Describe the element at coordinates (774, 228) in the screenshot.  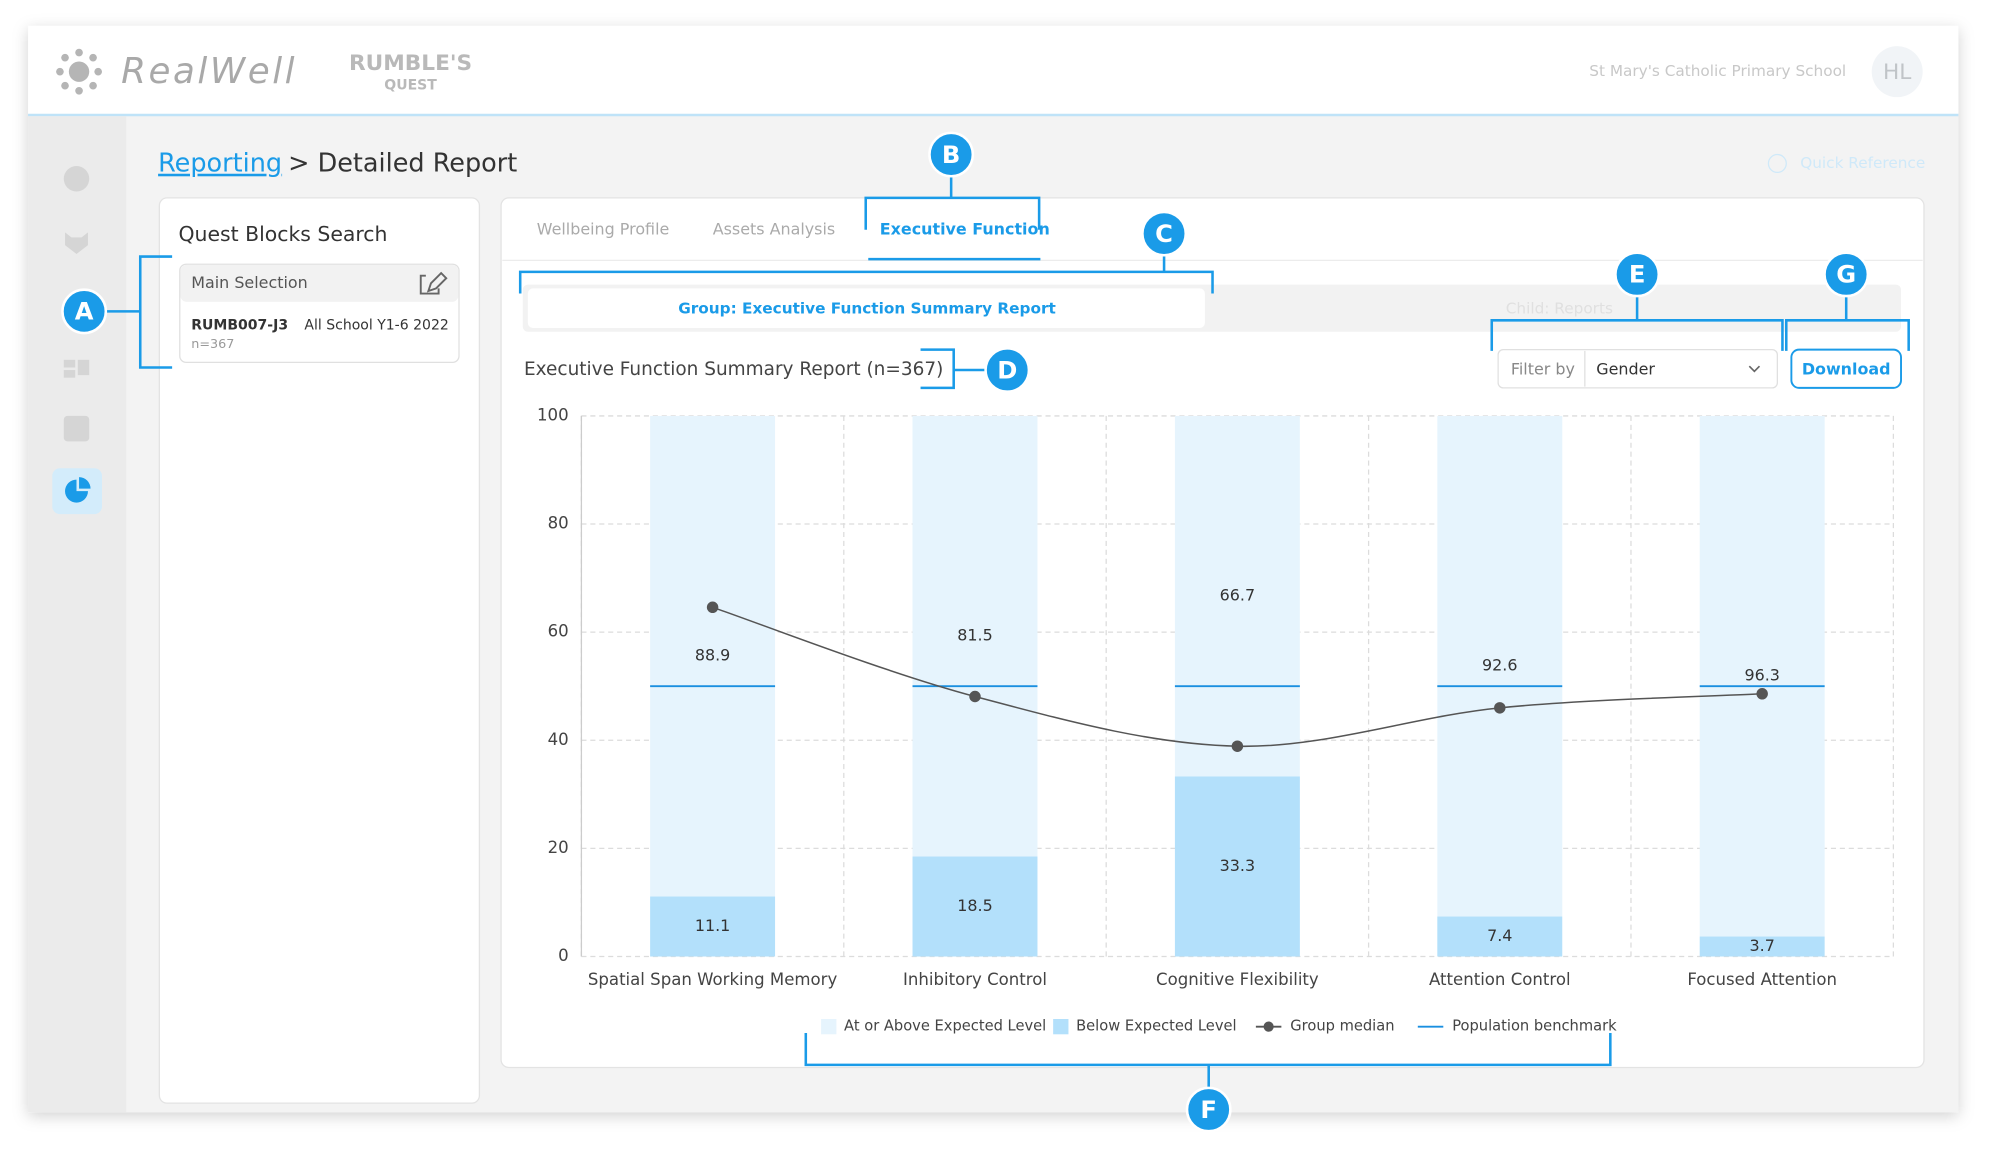
I see `tab: Assets Analysis` at that location.